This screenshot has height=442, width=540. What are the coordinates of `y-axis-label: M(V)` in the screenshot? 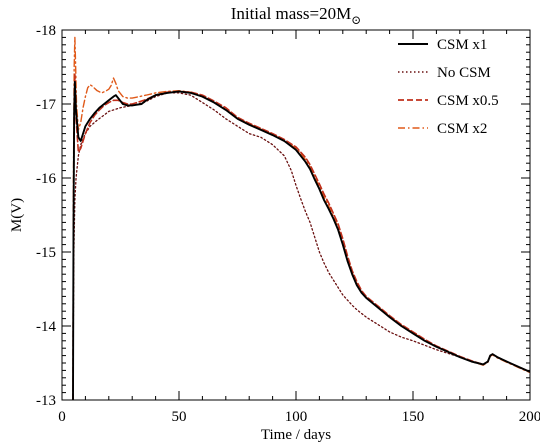 It's located at (17, 215).